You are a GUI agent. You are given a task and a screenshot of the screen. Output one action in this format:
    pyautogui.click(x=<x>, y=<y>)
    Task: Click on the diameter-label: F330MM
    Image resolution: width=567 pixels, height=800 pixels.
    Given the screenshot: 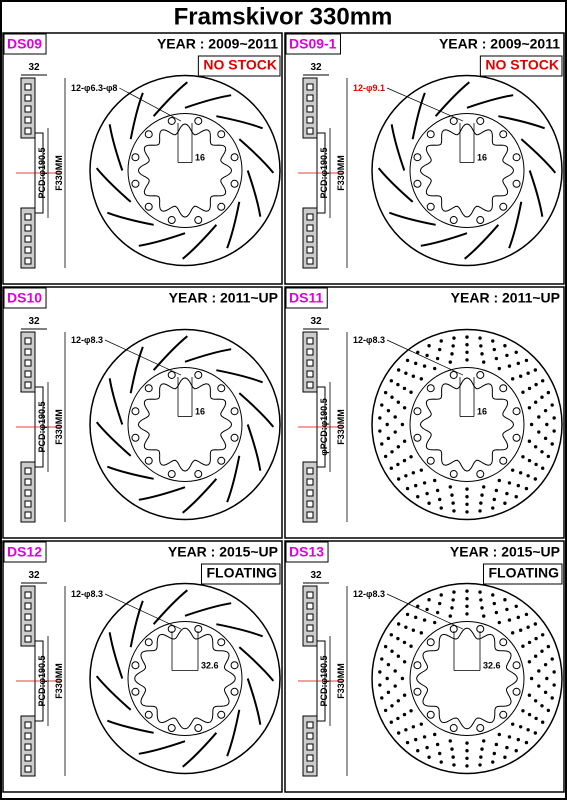 What is the action you would take?
    pyautogui.click(x=341, y=173)
    